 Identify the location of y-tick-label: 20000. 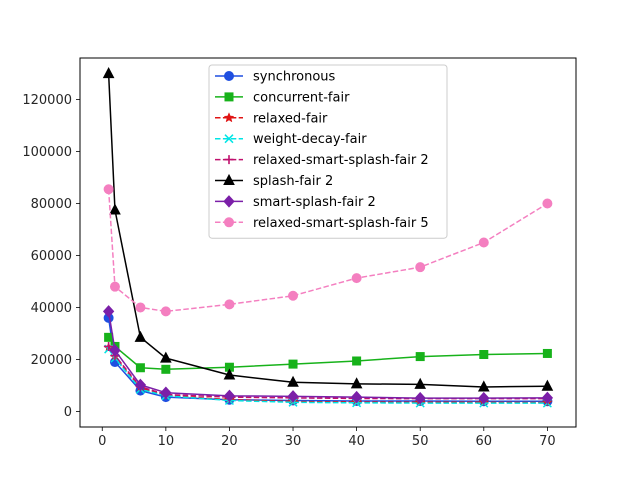
(51, 360).